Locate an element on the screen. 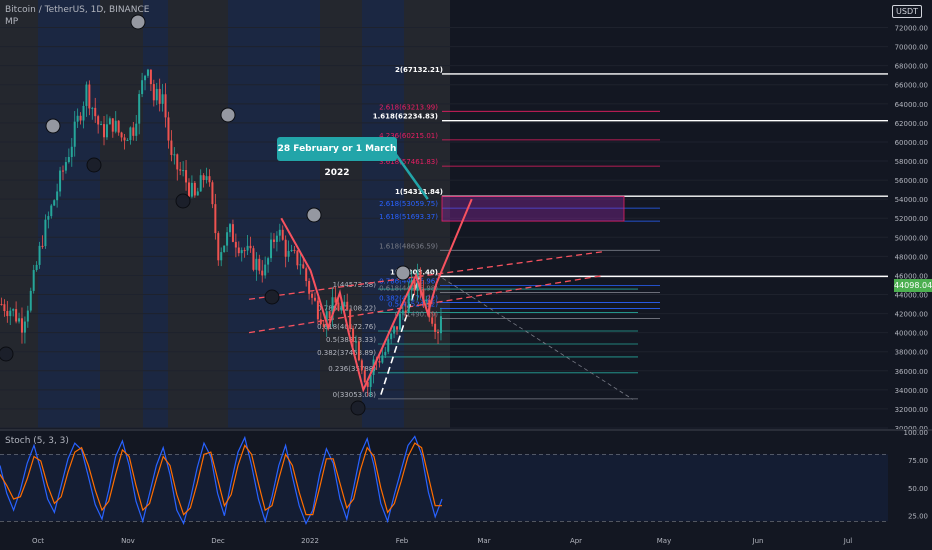  stoch-tick-label: 100.00 is located at coordinates (916, 433).